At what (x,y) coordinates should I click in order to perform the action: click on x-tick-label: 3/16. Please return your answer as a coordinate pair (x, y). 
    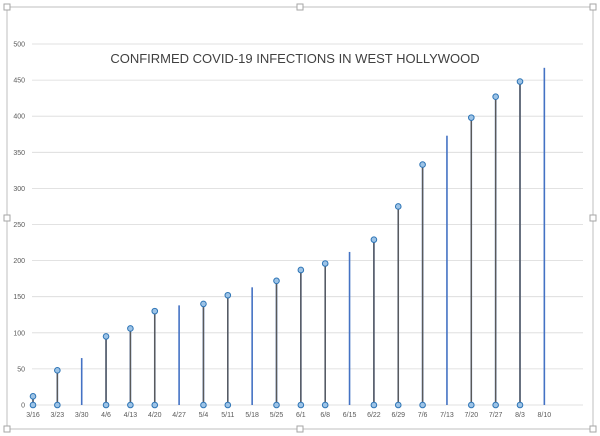
    Looking at the image, I should click on (33, 415).